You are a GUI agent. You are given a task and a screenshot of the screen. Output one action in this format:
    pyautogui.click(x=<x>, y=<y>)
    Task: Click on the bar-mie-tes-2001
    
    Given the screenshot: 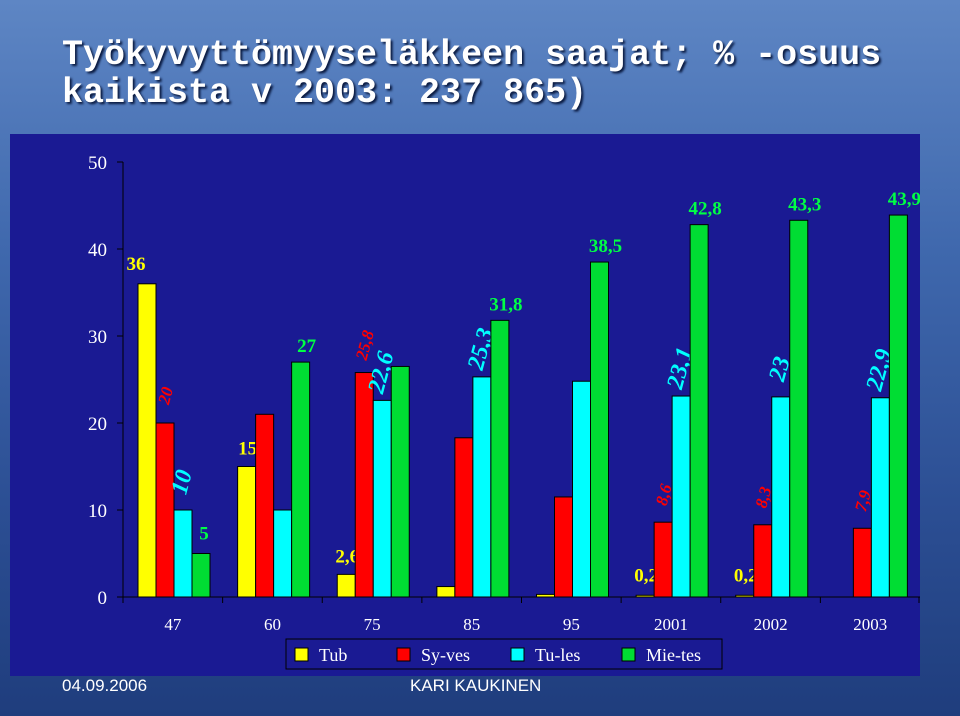 What is the action you would take?
    pyautogui.click(x=699, y=411)
    